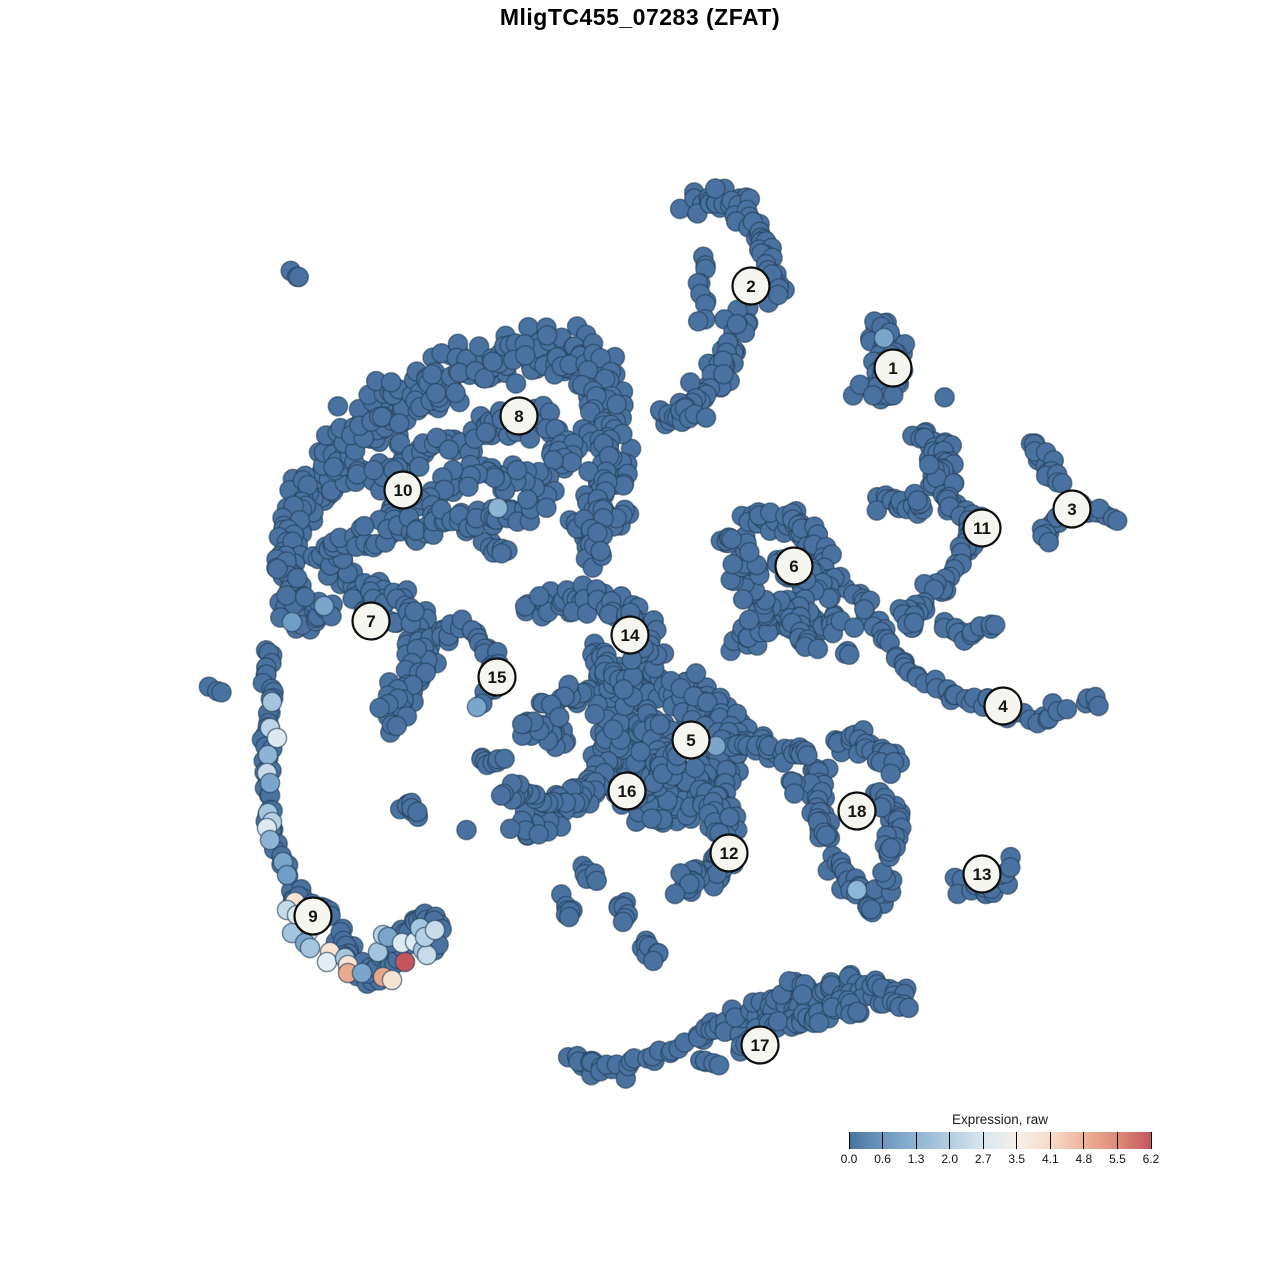 Image resolution: width=1280 pixels, height=1280 pixels. I want to click on legend-tick-label: 0.0, so click(849, 1159).